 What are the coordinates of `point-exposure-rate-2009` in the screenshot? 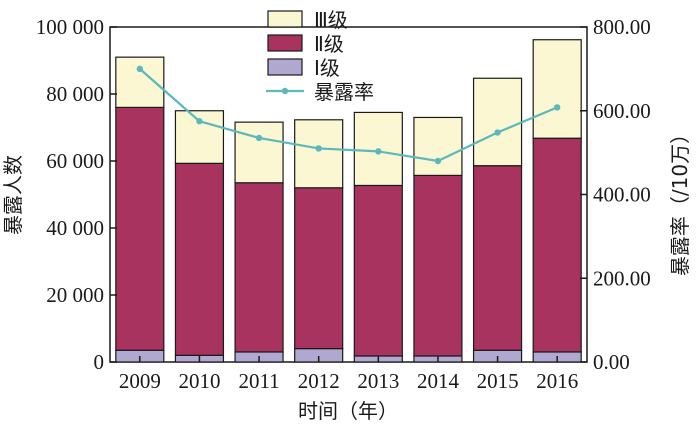 It's located at (140, 69).